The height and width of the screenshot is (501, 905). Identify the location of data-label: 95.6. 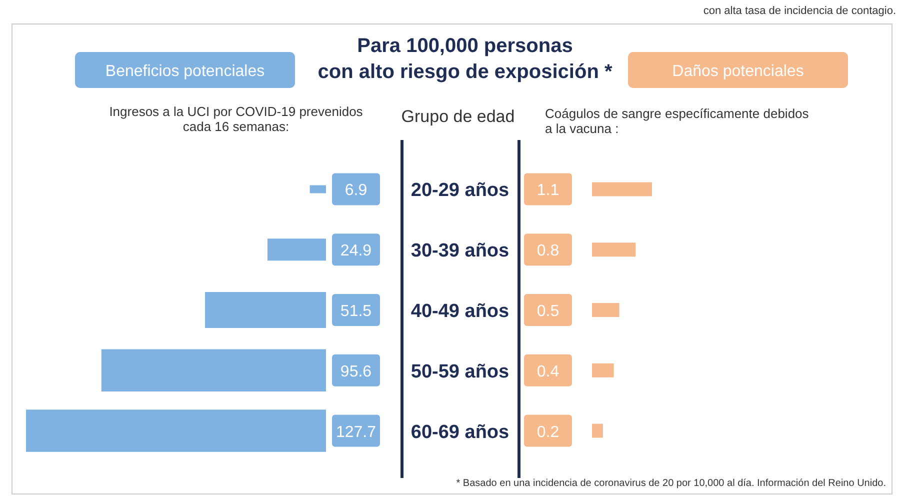
(356, 371).